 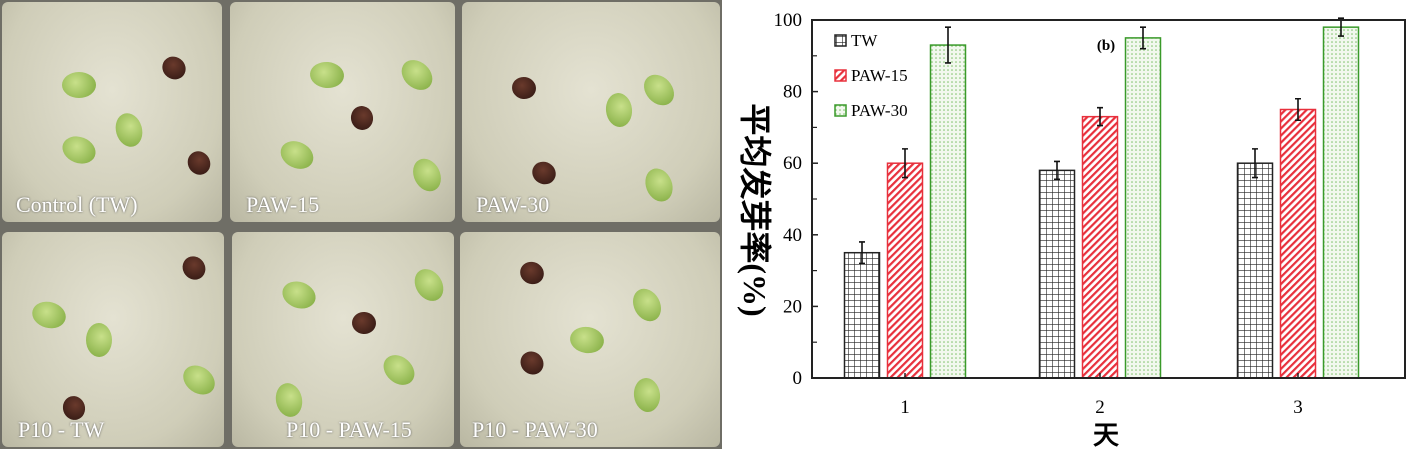 What do you see at coordinates (1298, 407) in the screenshot?
I see `x-tick-label: 3` at bounding box center [1298, 407].